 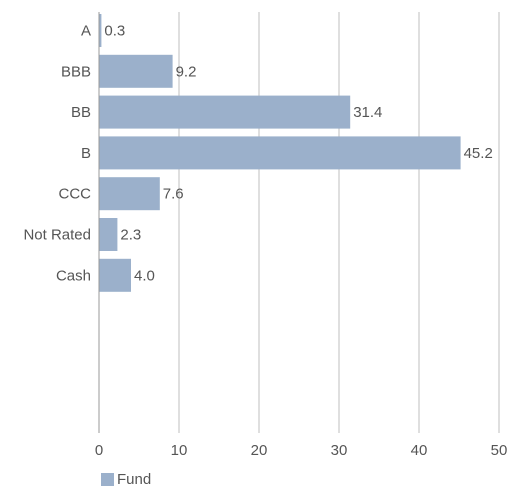 What do you see at coordinates (259, 450) in the screenshot?
I see `x-tick-label: 20` at bounding box center [259, 450].